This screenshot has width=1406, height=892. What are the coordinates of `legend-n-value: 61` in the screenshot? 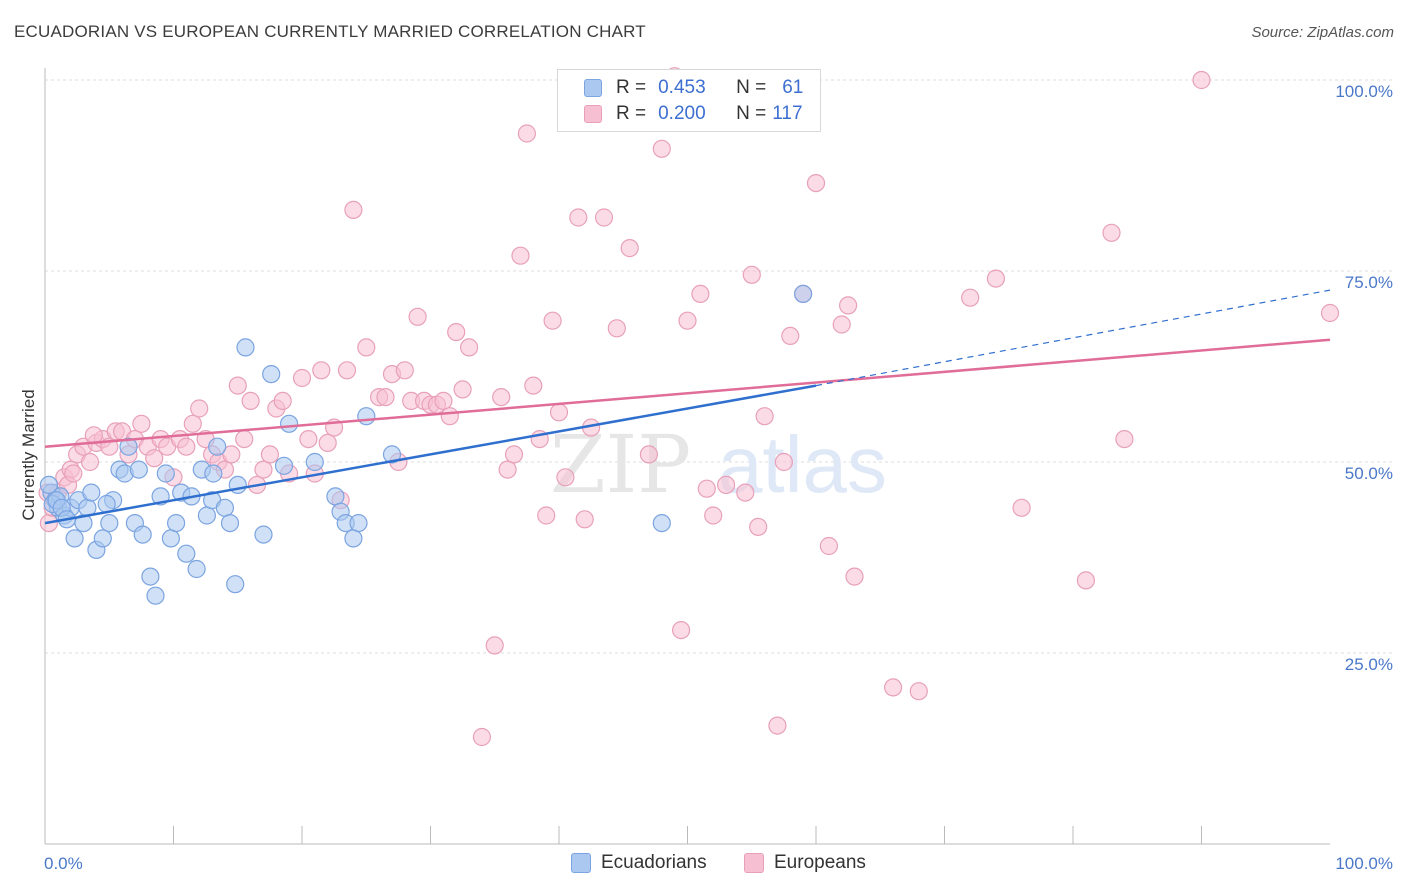 It's located at (793, 87).